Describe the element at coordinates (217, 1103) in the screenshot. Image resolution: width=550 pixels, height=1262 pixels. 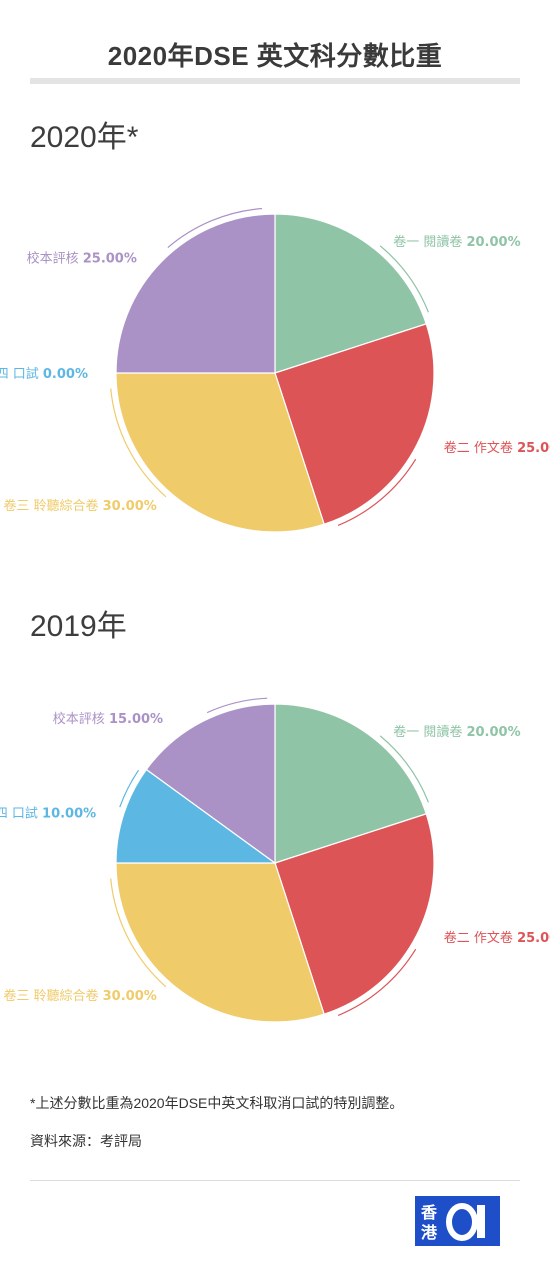
I see `footnote: *上述分數比重為2020年DSE中英文科取消口試的特別調整。` at that location.